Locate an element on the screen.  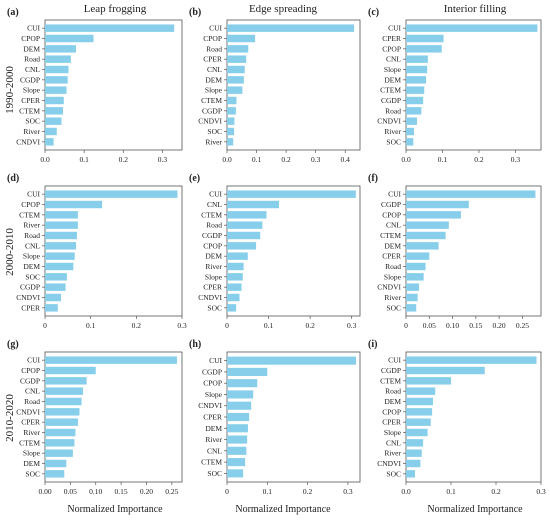
x-tick-label: 0.05 is located at coordinates (70, 491).